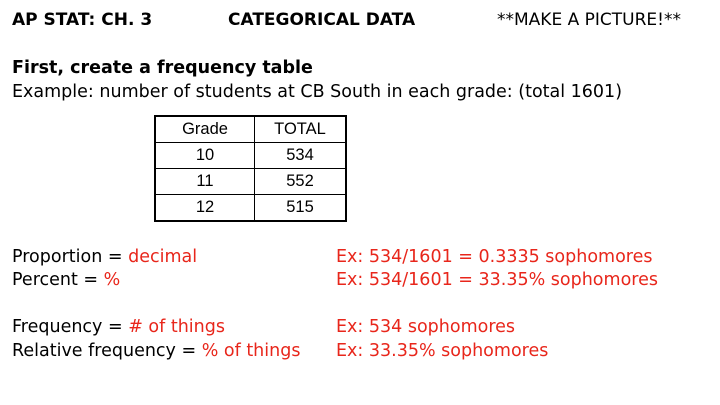  What do you see at coordinates (204, 208) in the screenshot?
I see `table-cell-grade: 12` at bounding box center [204, 208].